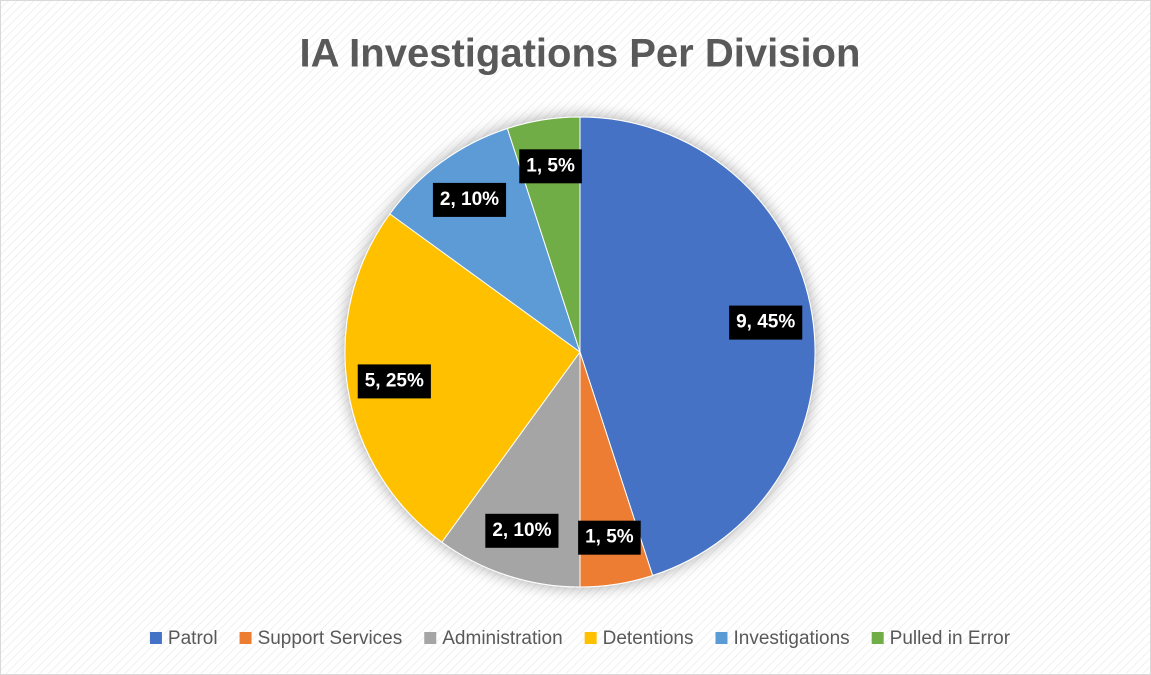 Image resolution: width=1151 pixels, height=675 pixels. I want to click on legend-label: Detentions, so click(648, 638).